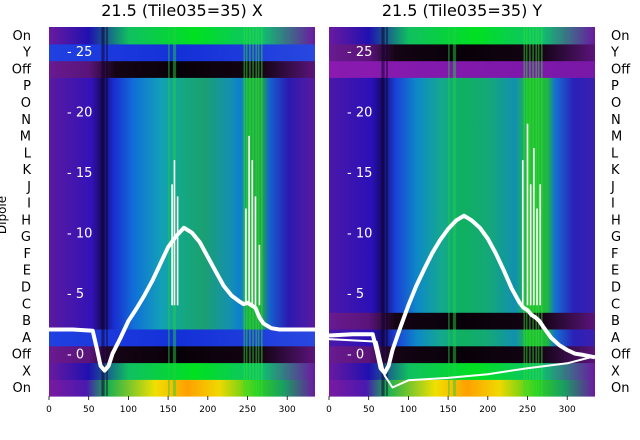  What do you see at coordinates (27, 254) in the screenshot?
I see `row-label: F` at bounding box center [27, 254].